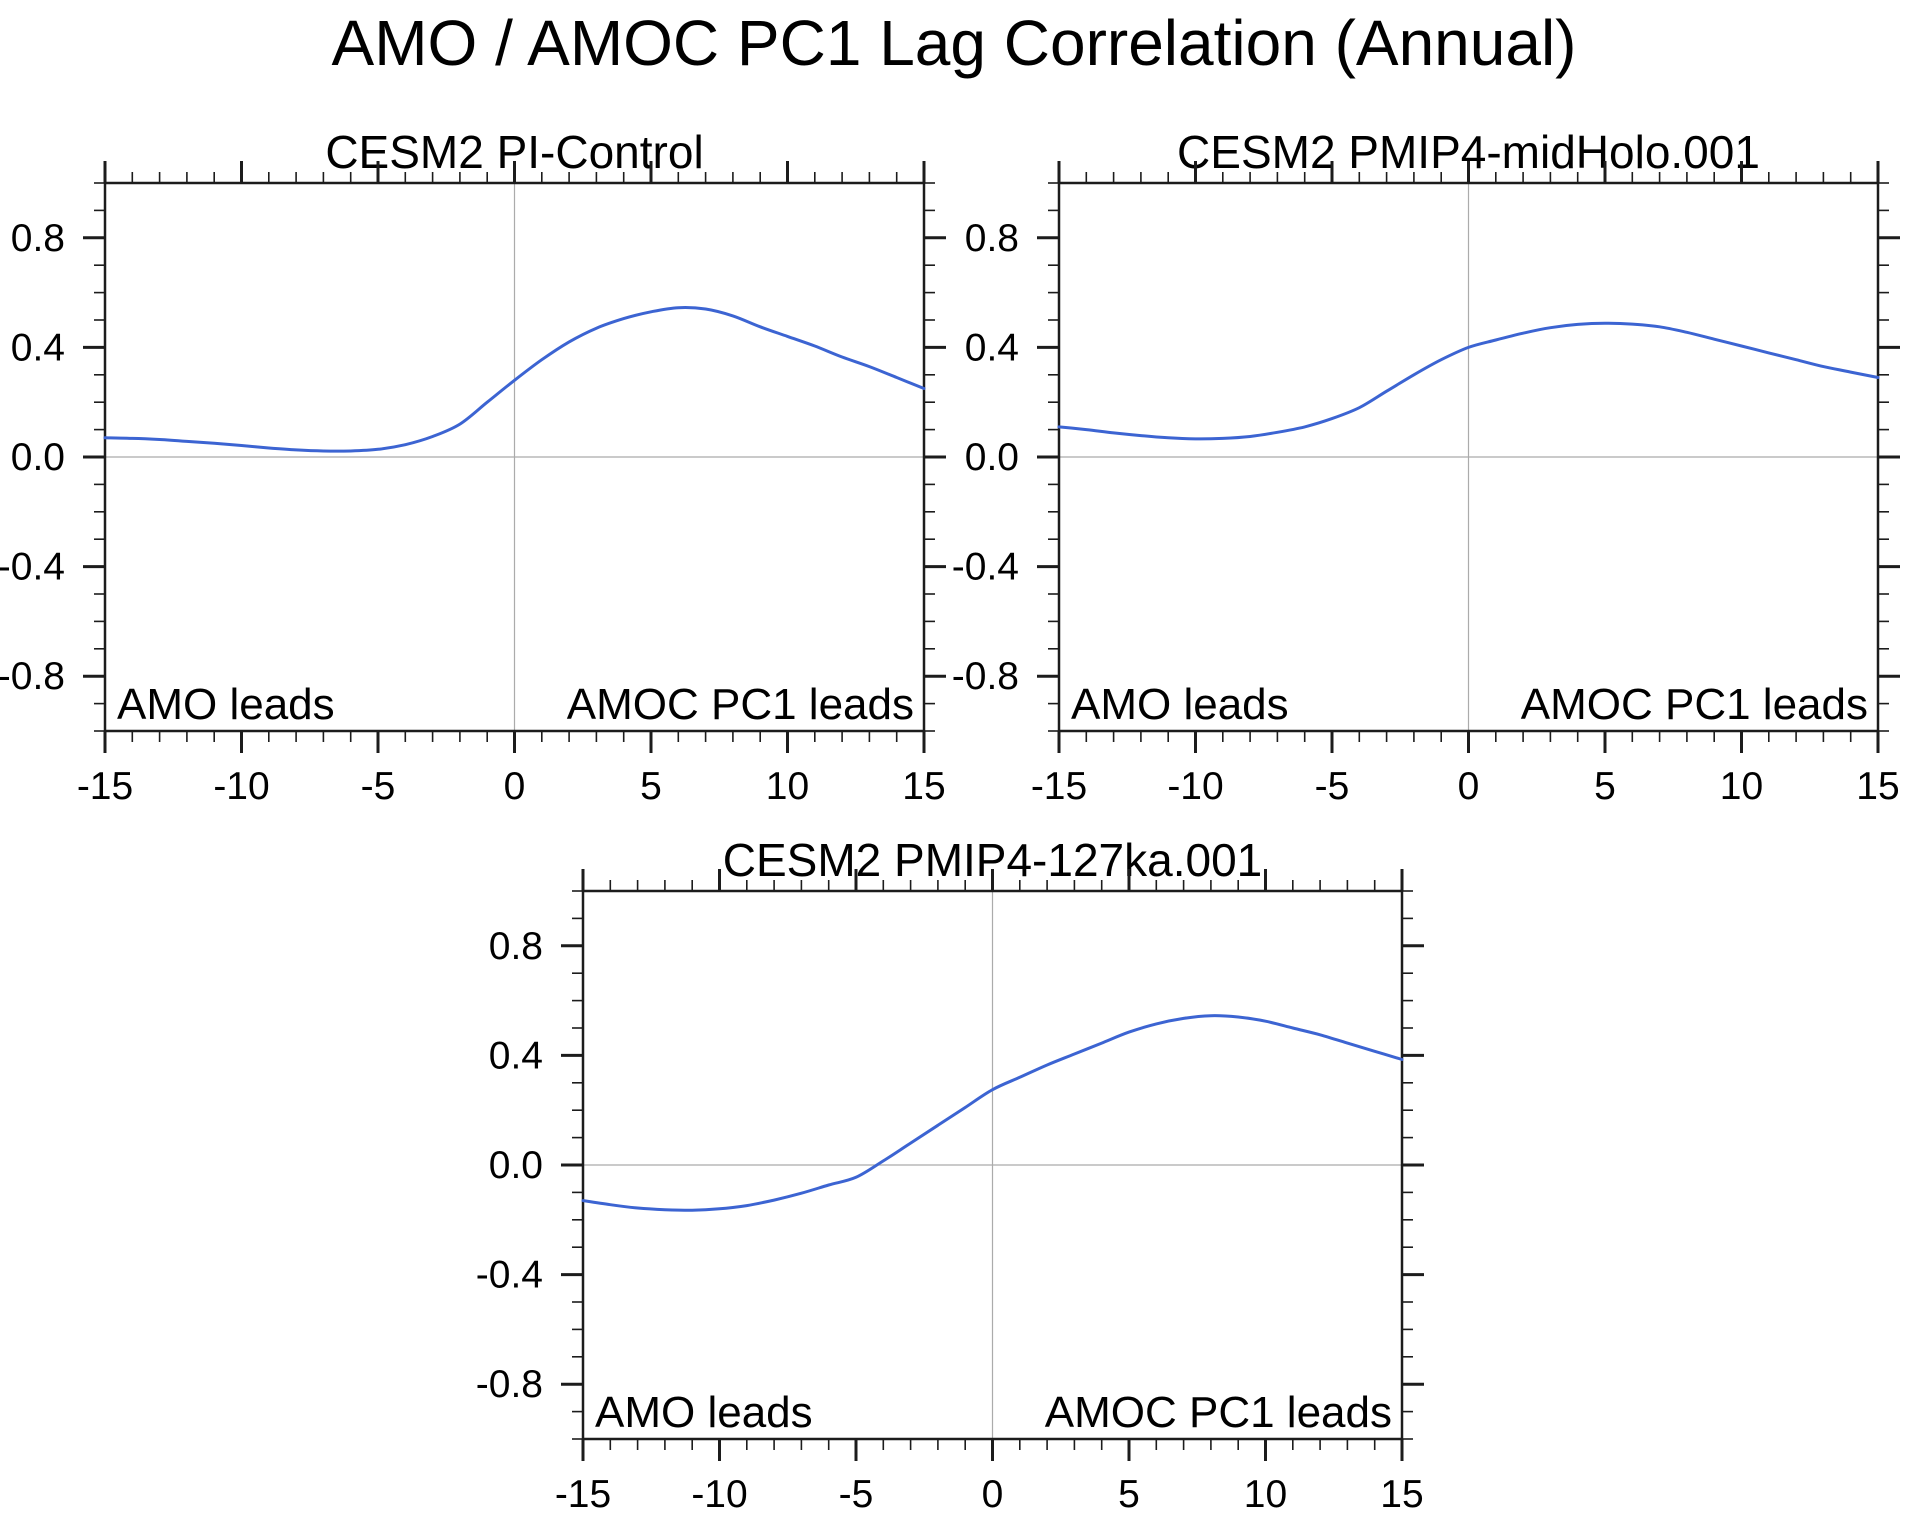 The image size is (1908, 1514). What do you see at coordinates (954, 43) in the screenshot?
I see `main-title: AMO / AMOC PC1 Lag Correlation (Annual)` at bounding box center [954, 43].